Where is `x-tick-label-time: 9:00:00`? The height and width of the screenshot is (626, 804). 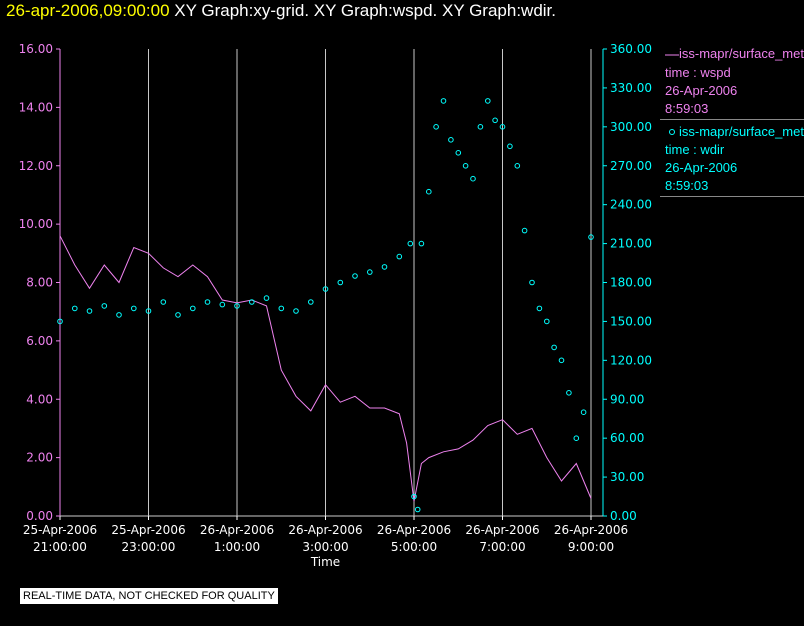 x-tick-label-time: 9:00:00 is located at coordinates (591, 547).